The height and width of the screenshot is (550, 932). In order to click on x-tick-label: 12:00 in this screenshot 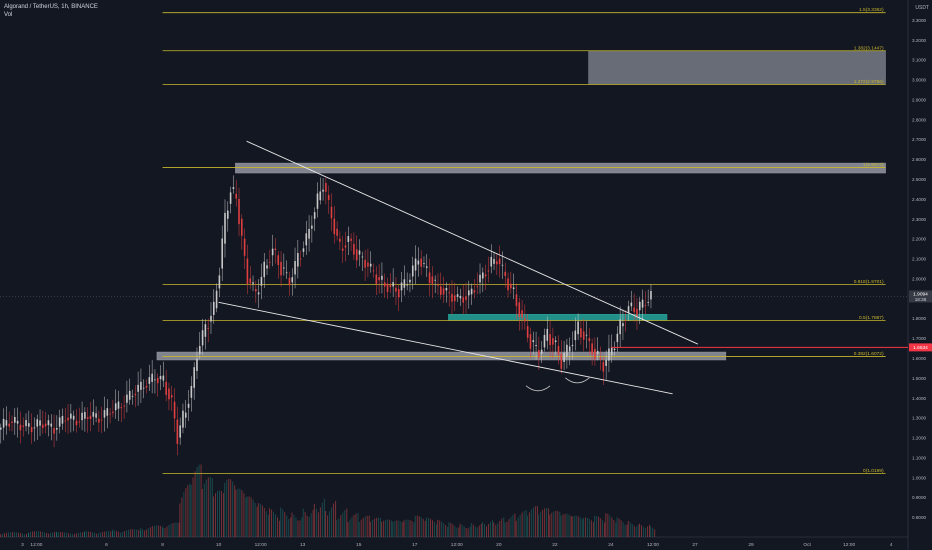, I will do `click(849, 545)`.